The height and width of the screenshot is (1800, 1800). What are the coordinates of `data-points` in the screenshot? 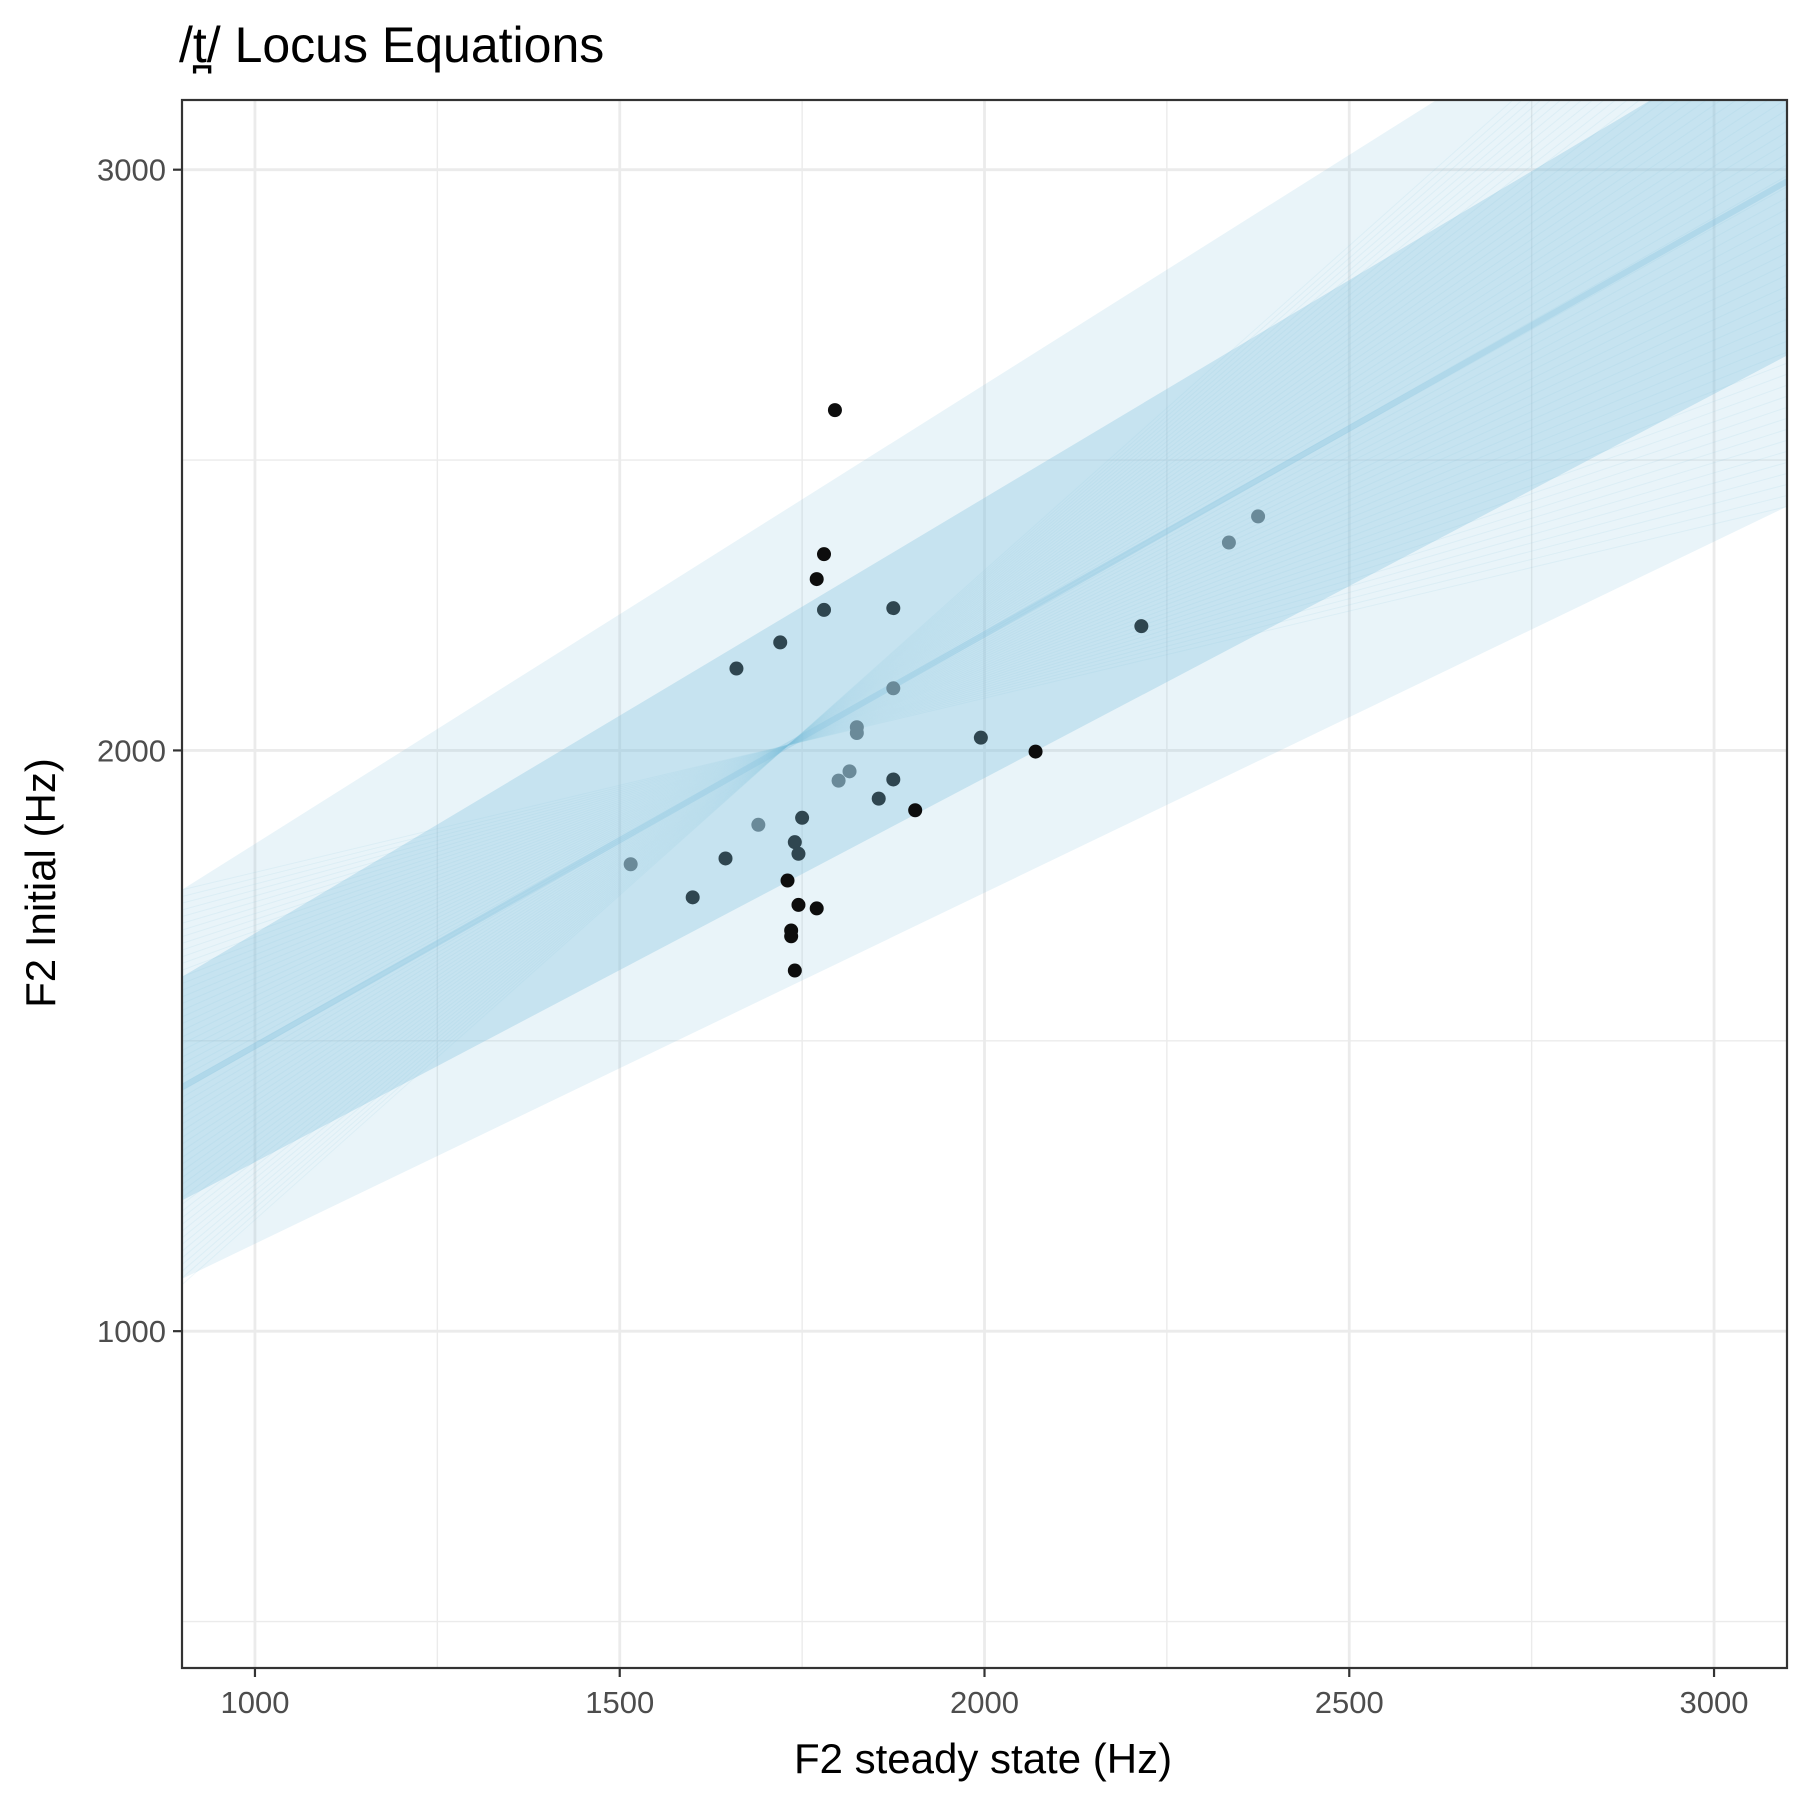 It's located at (944, 690).